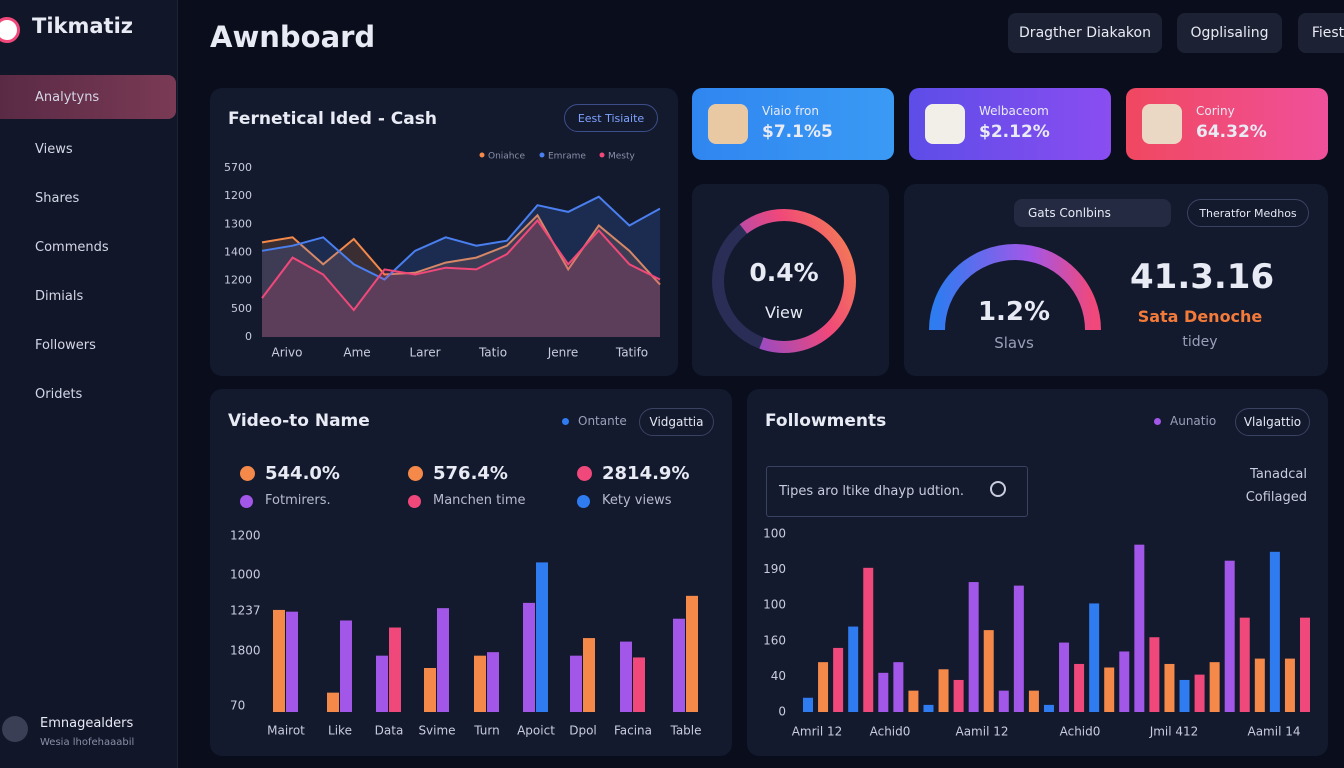  I want to click on select: Gats Conlbins, so click(1092, 213).